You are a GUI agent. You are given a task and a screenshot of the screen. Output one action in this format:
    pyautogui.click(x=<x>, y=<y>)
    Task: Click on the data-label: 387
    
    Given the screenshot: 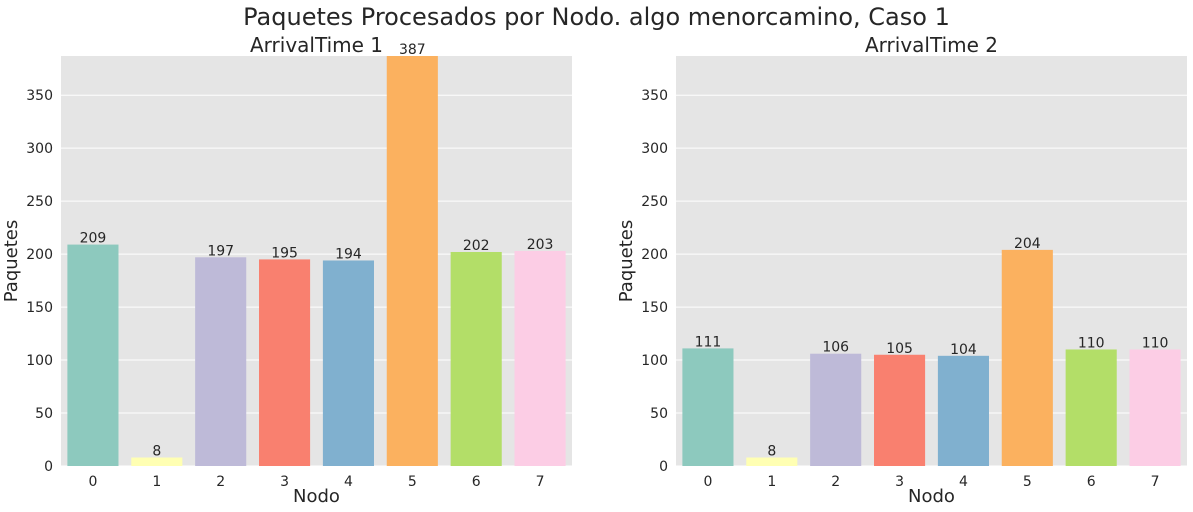 What is the action you would take?
    pyautogui.click(x=412, y=50)
    